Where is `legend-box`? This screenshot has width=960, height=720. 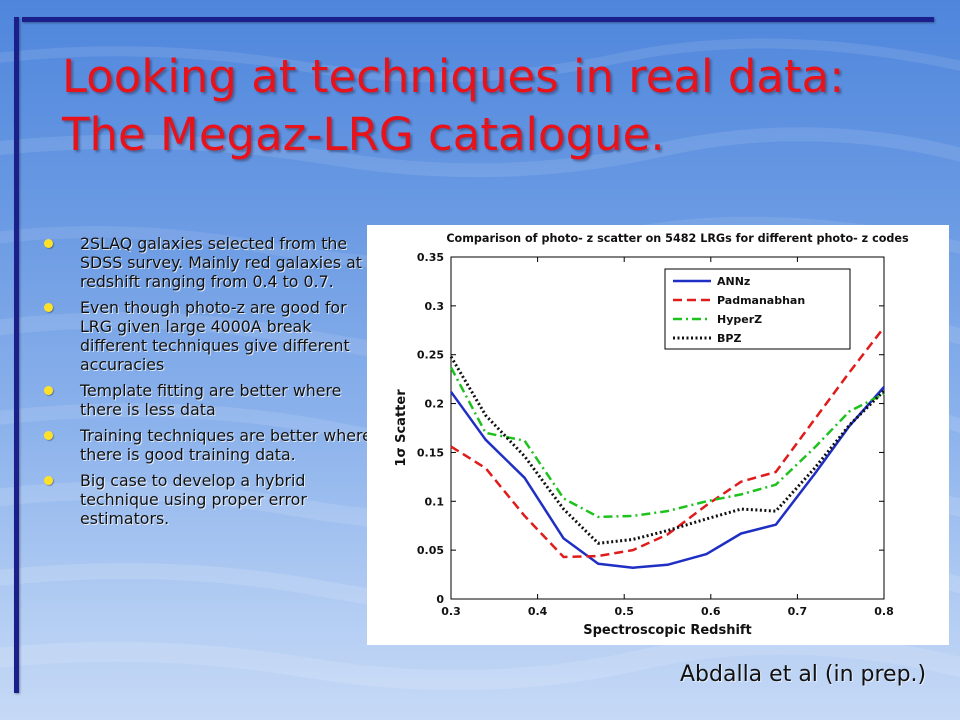 legend-box is located at coordinates (757, 309).